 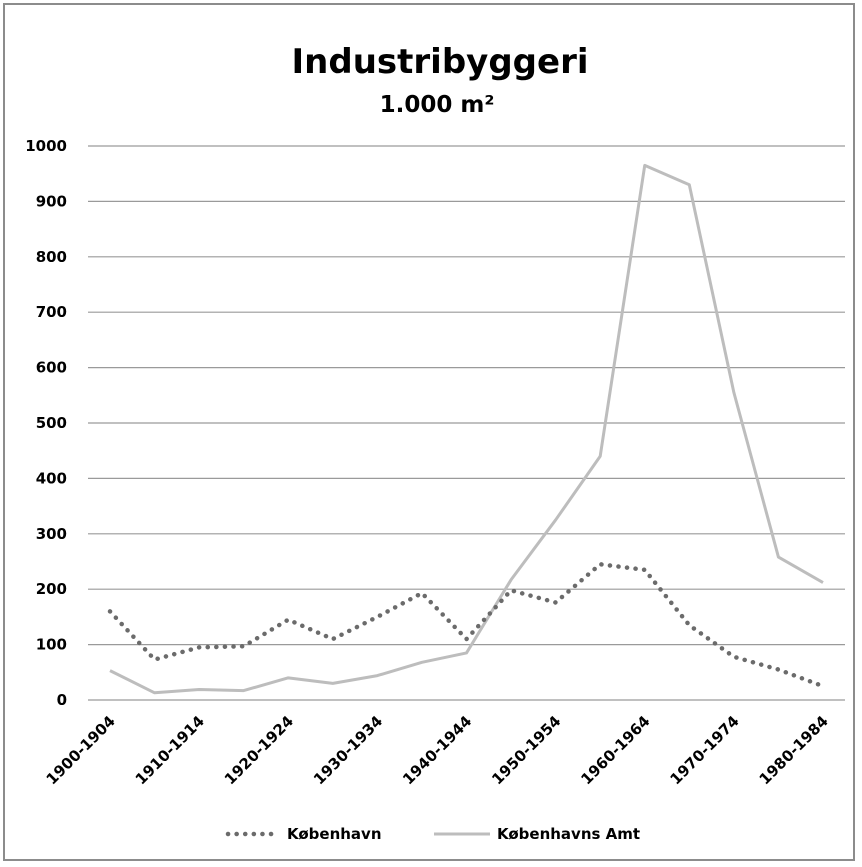 What do you see at coordinates (51, 423) in the screenshot?
I see `y-tick-label: 500` at bounding box center [51, 423].